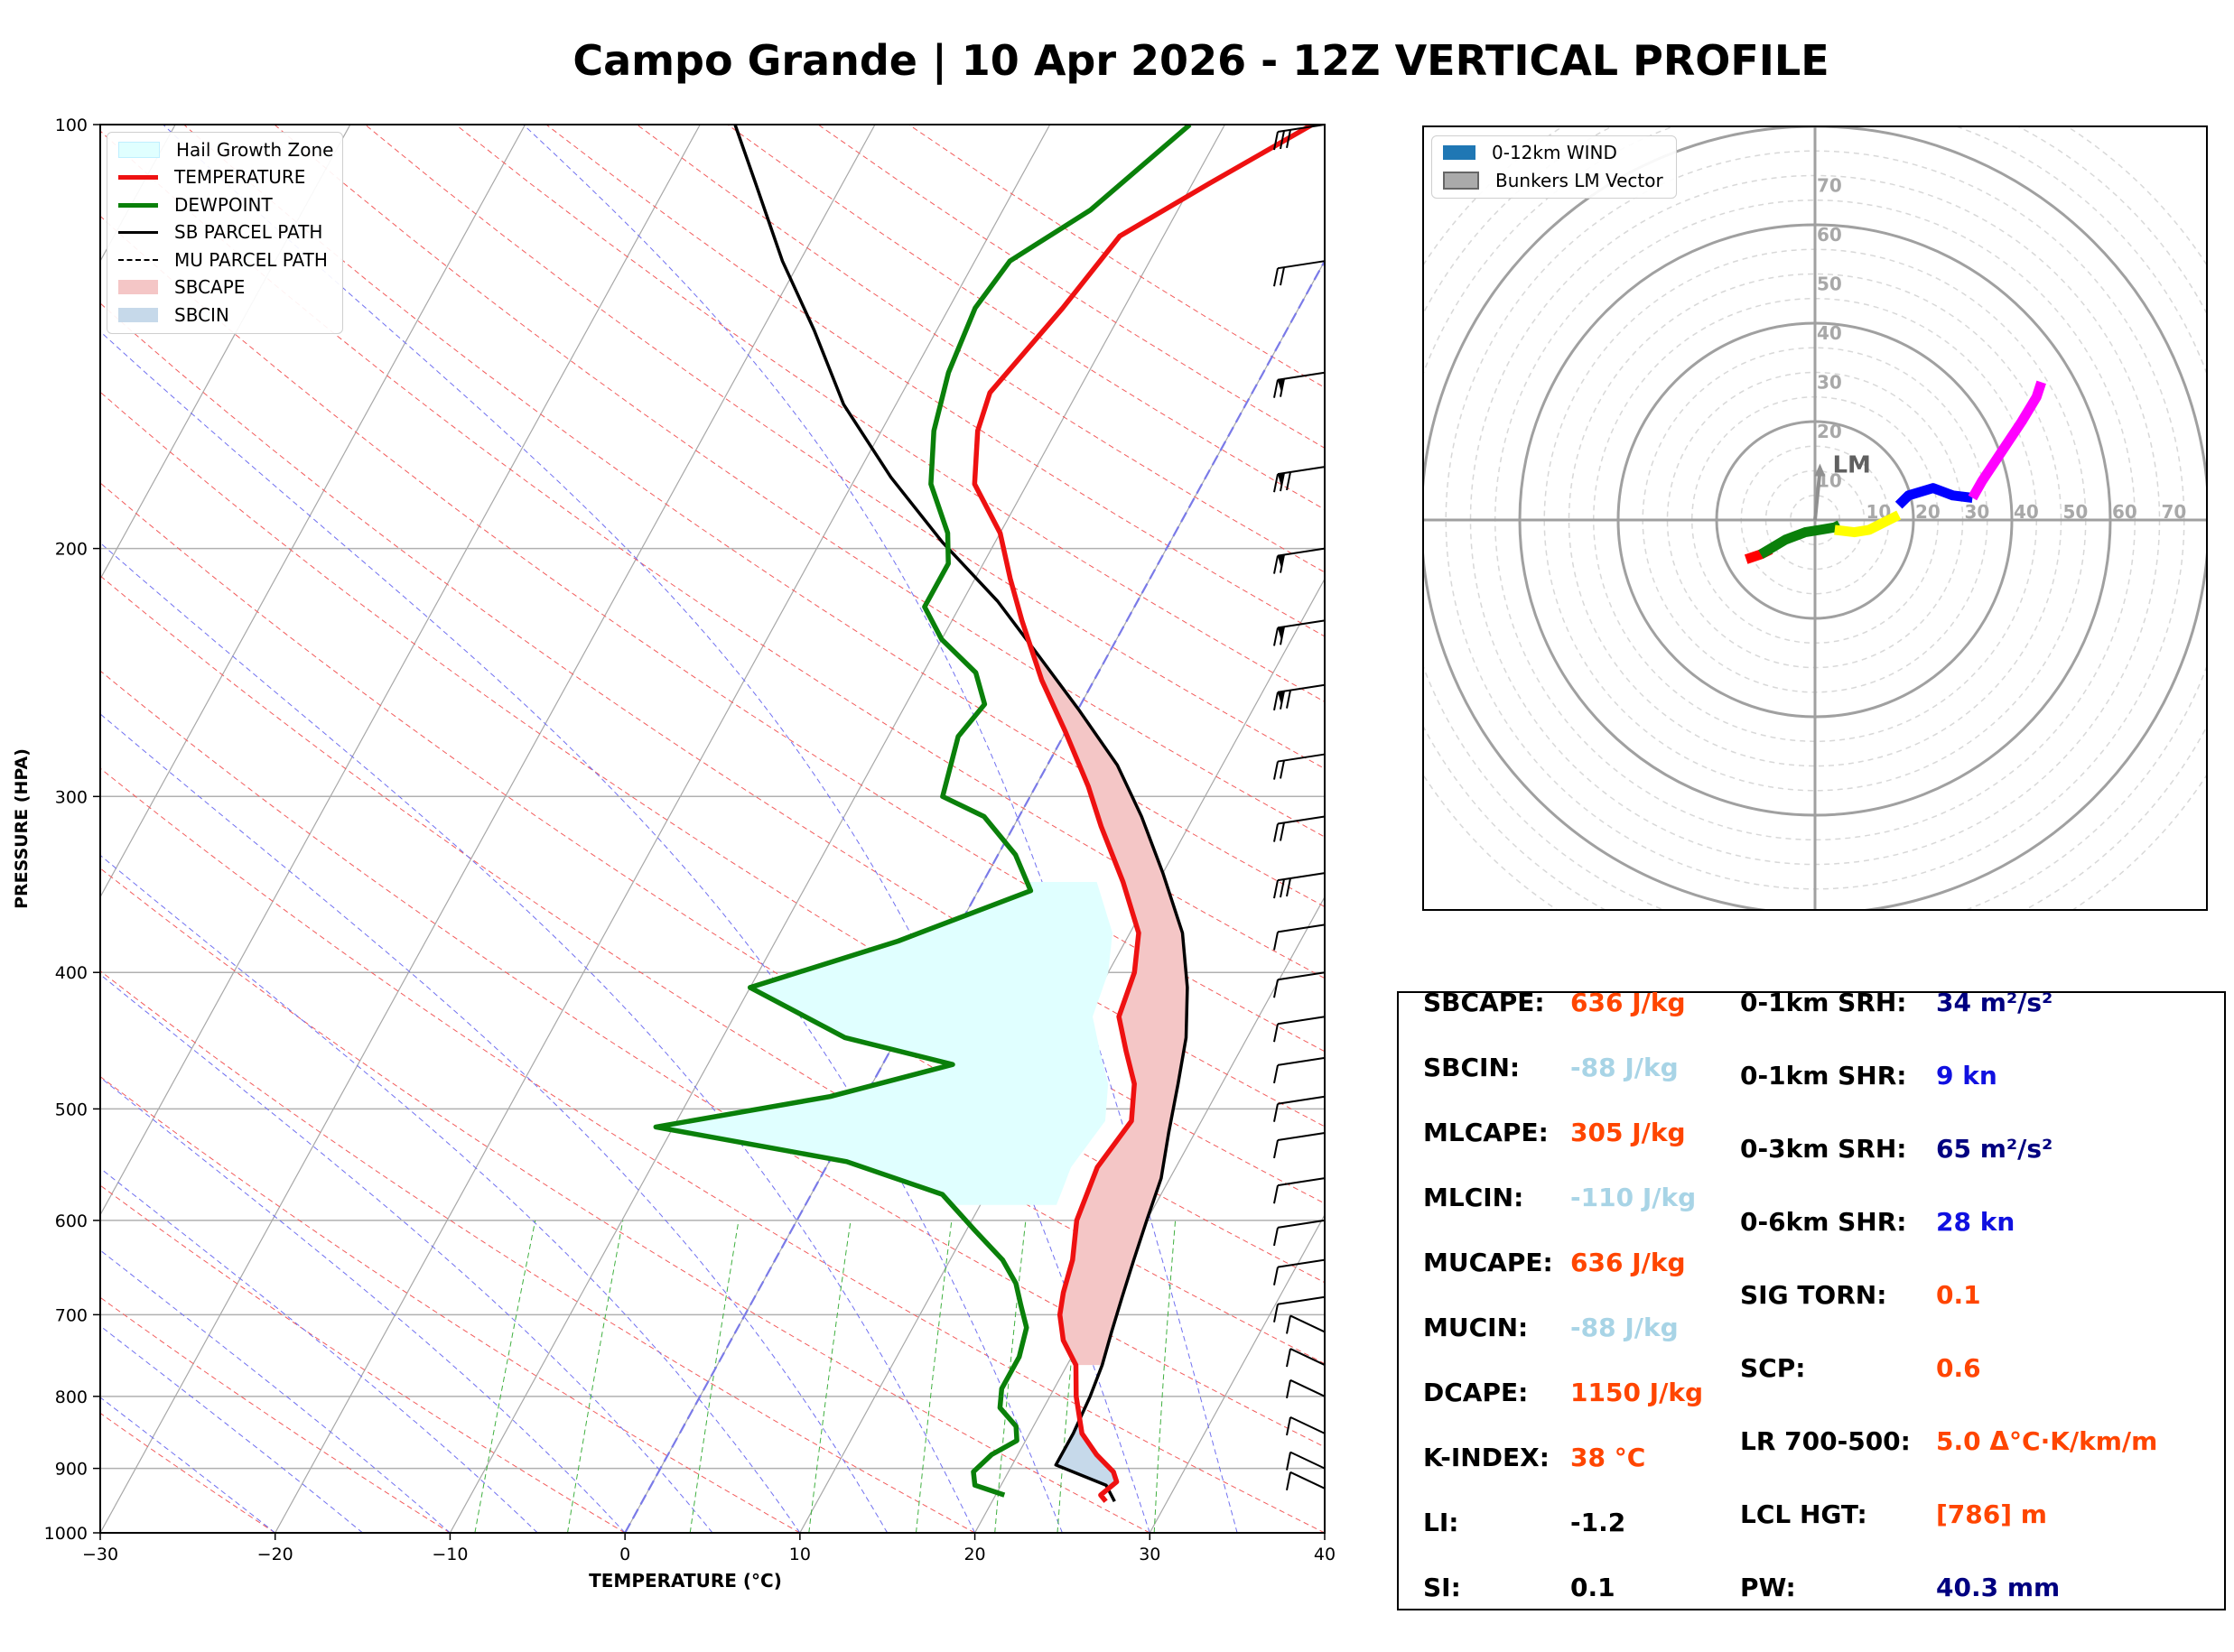 This screenshot has width=2234, height=1652. I want to click on stat-label-lcl: LCL HGT:, so click(1803, 1514).